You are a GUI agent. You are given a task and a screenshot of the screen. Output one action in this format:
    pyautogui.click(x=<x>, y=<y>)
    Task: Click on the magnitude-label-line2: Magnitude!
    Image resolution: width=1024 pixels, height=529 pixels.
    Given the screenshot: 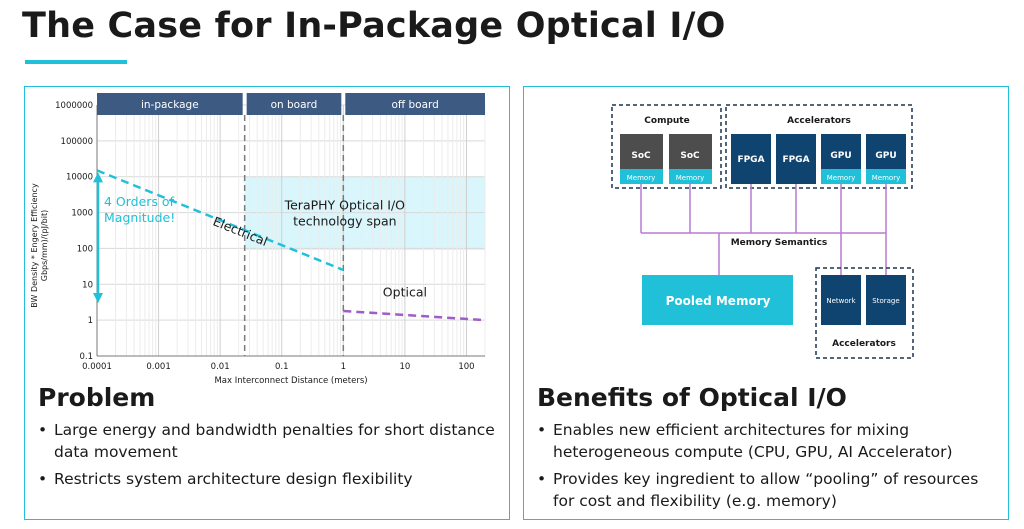 What is the action you would take?
    pyautogui.click(x=139, y=217)
    